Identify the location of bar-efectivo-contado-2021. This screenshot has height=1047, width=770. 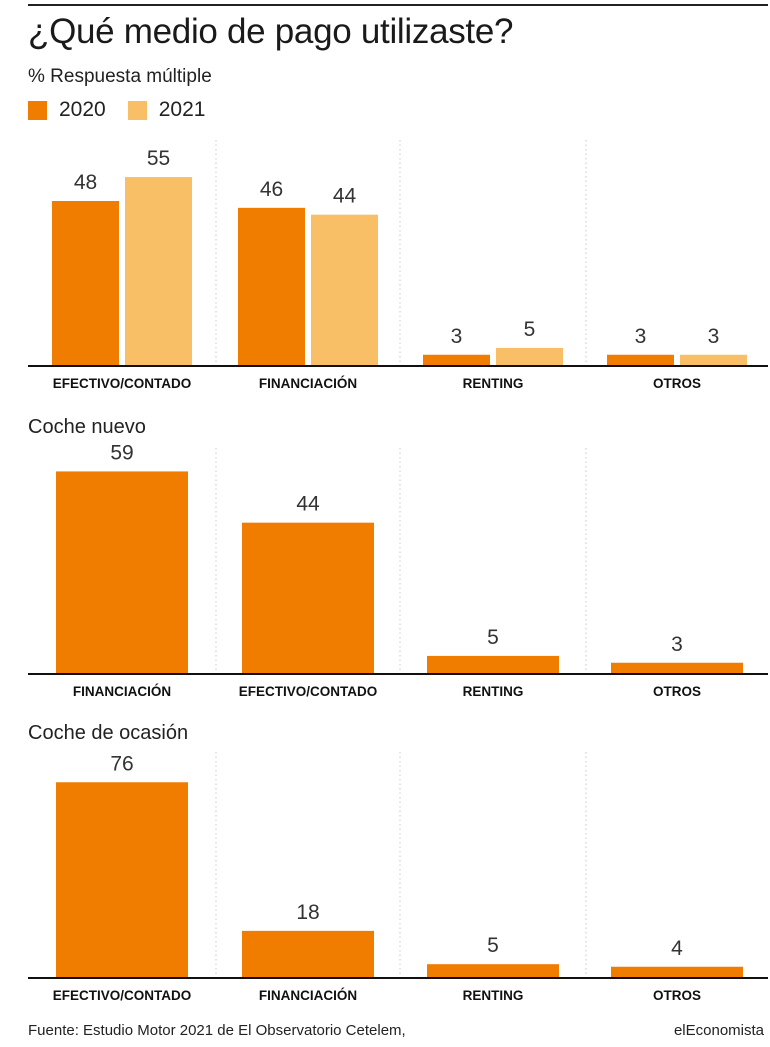
(158, 271).